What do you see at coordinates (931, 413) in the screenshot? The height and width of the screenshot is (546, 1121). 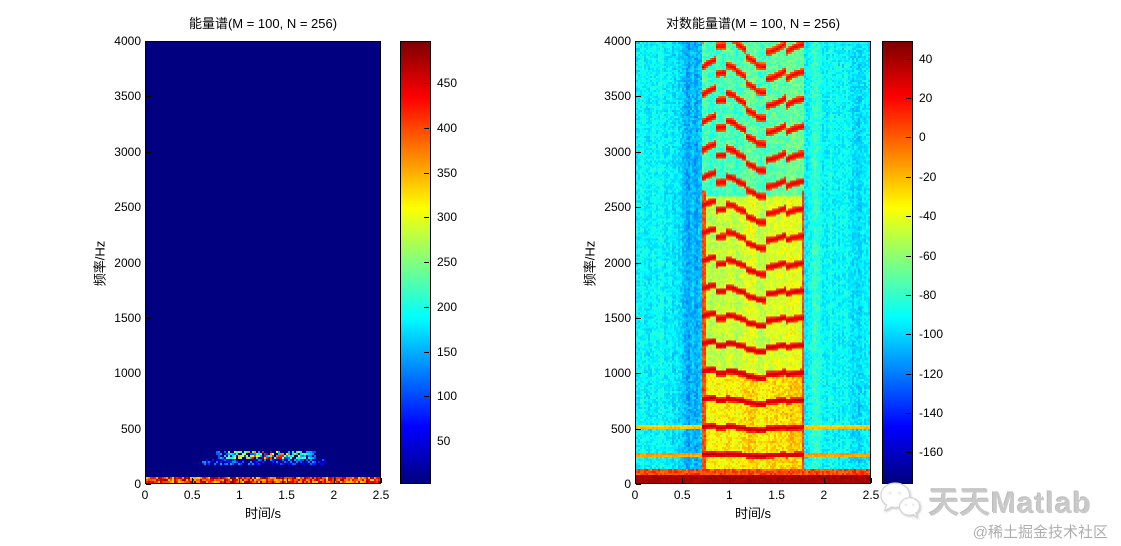 I see `colorbar-tick-label: -140` at bounding box center [931, 413].